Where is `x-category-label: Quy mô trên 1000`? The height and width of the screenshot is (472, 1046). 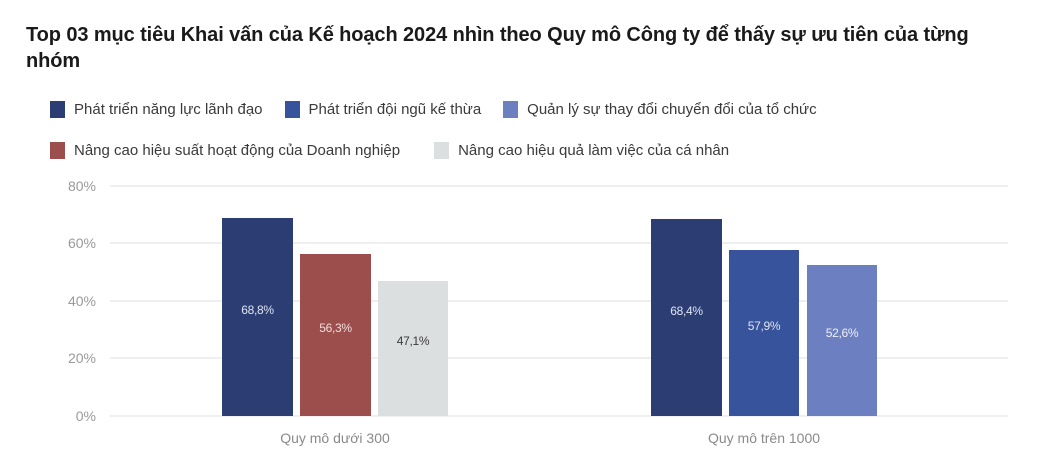 x-category-label: Quy mô trên 1000 is located at coordinates (764, 438).